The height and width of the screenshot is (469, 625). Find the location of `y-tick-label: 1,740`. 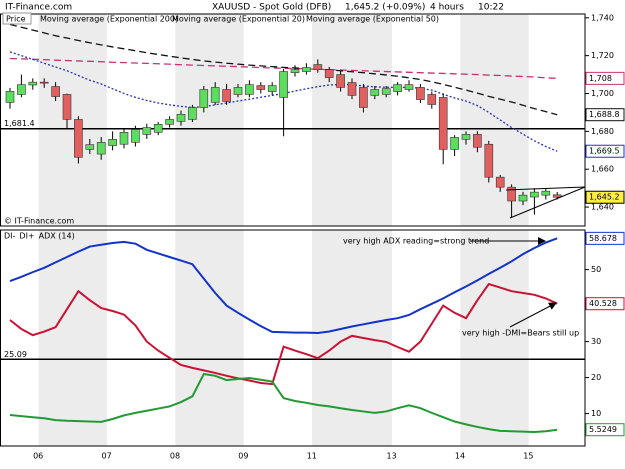

y-tick-label: 1,740 is located at coordinates (602, 17).